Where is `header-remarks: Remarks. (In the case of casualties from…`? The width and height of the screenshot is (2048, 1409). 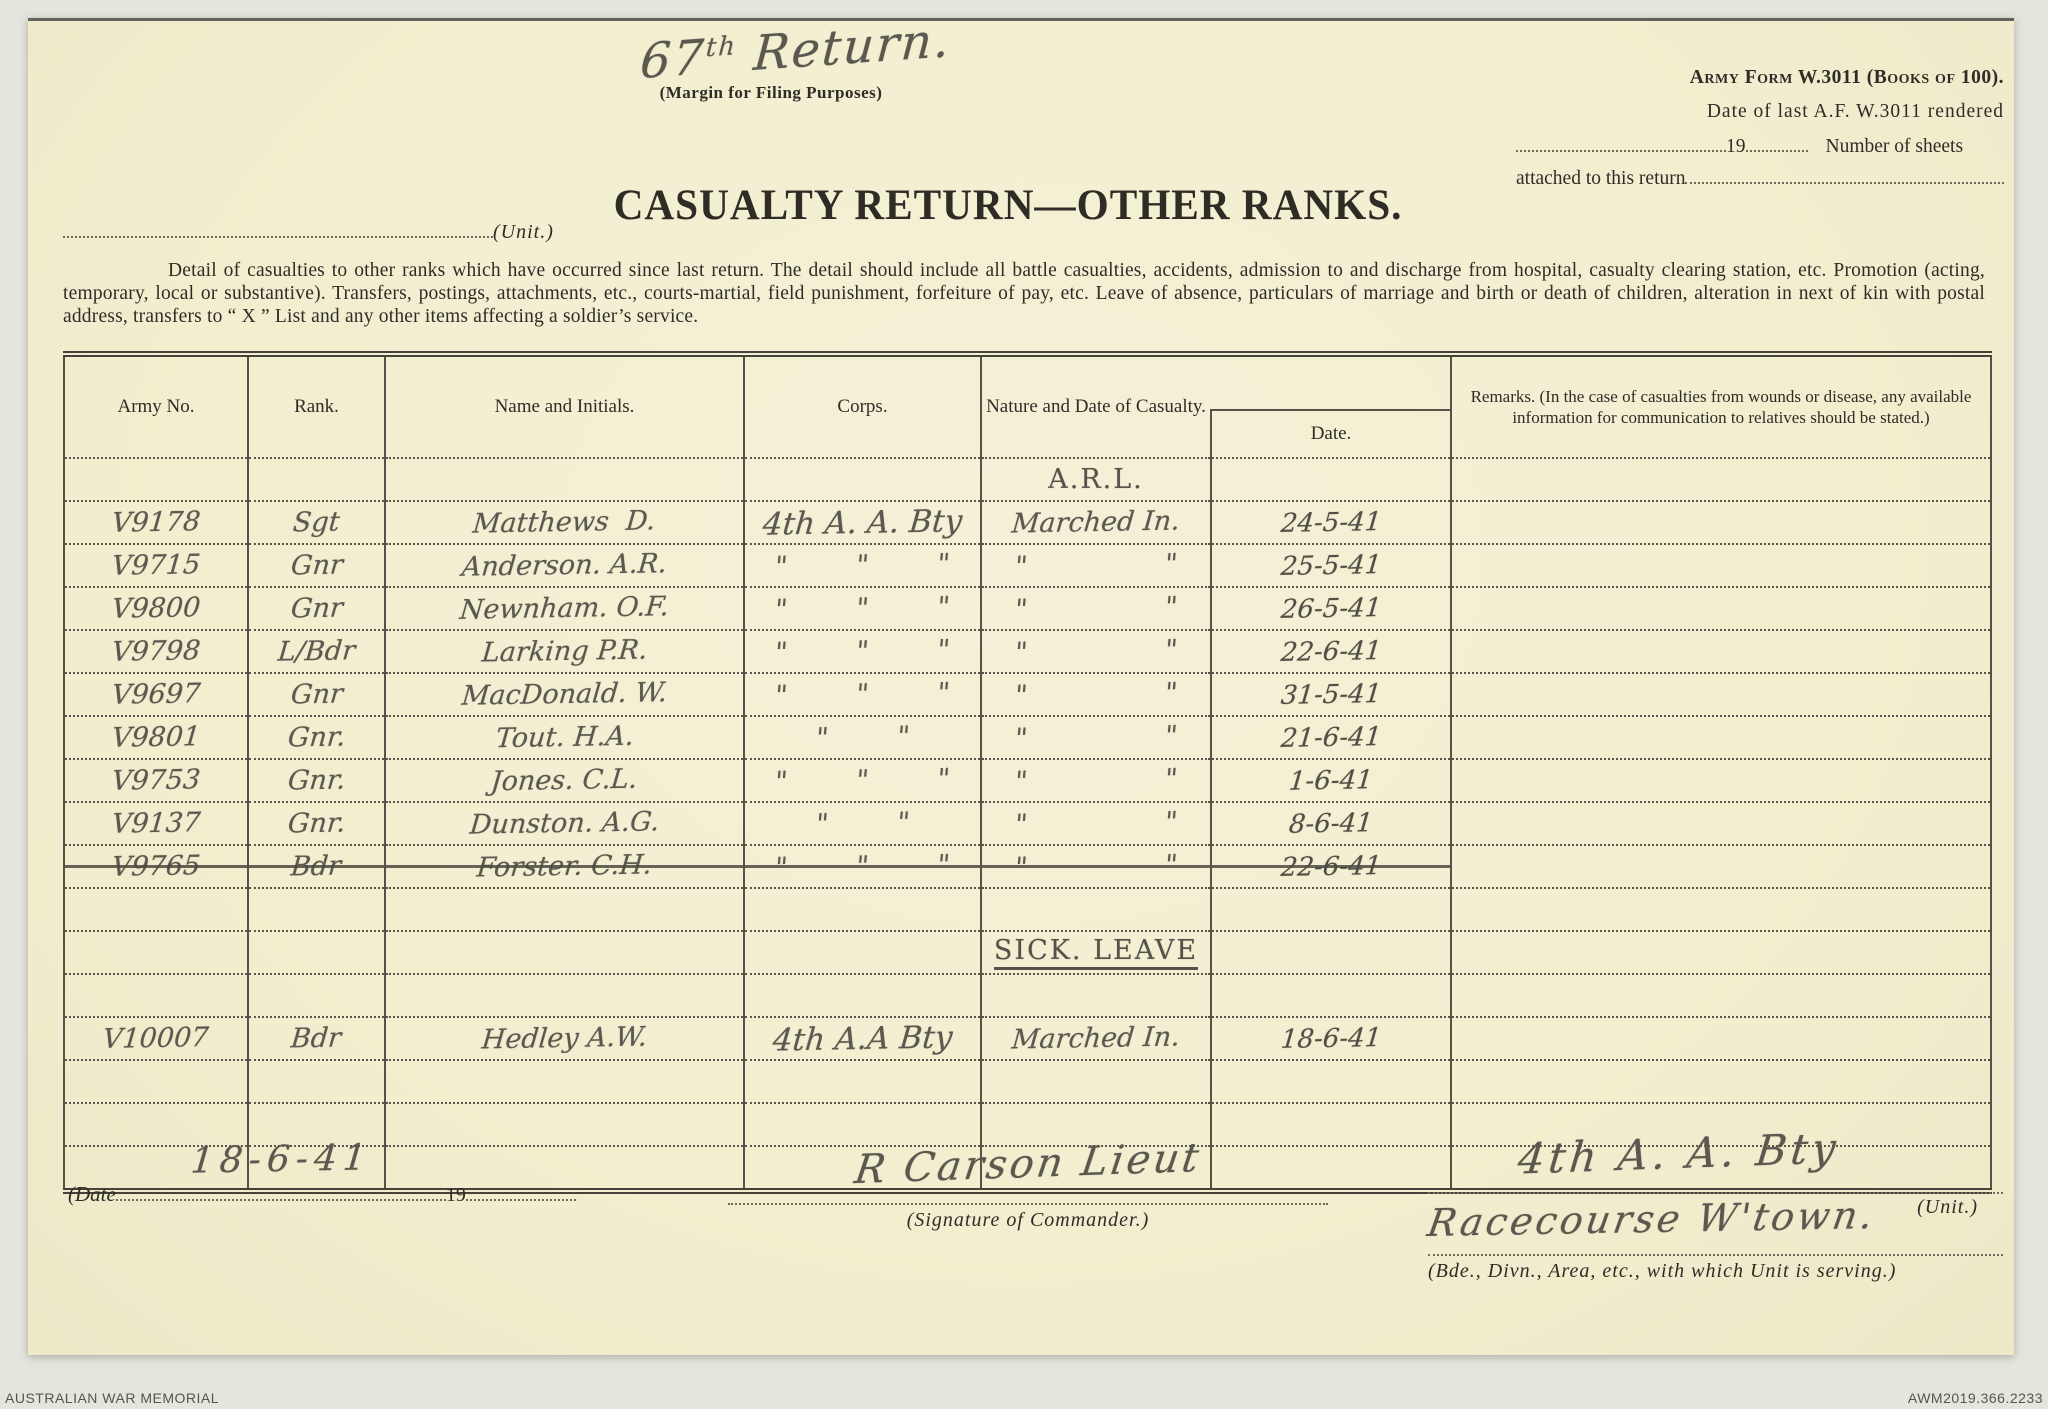 header-remarks: Remarks. (In the case of casualties from… is located at coordinates (1720, 406).